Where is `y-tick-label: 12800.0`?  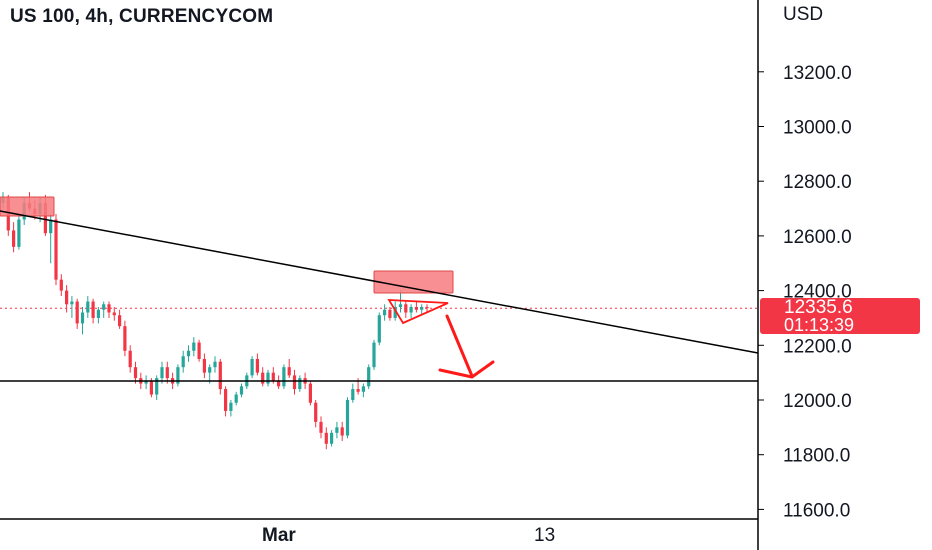
y-tick-label: 12800.0 is located at coordinates (817, 182).